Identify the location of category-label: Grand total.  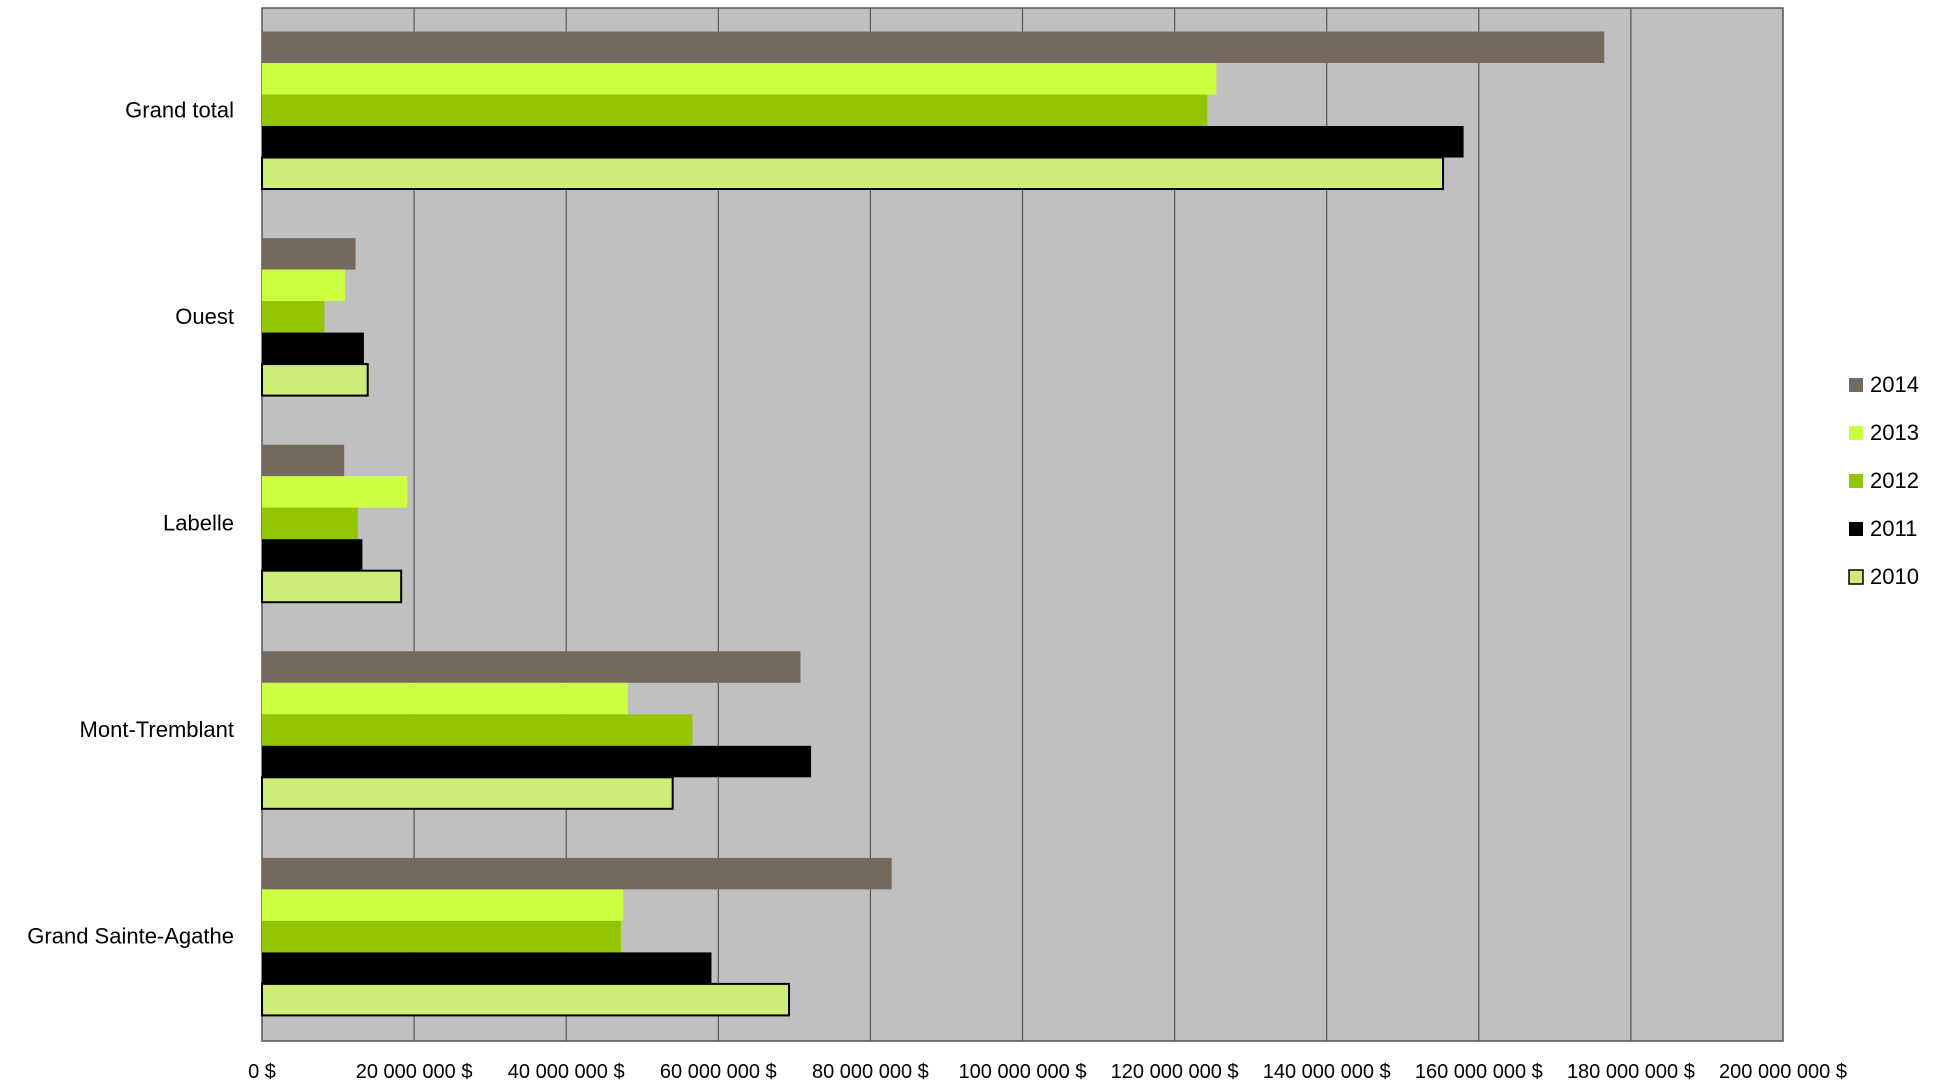
(179, 109).